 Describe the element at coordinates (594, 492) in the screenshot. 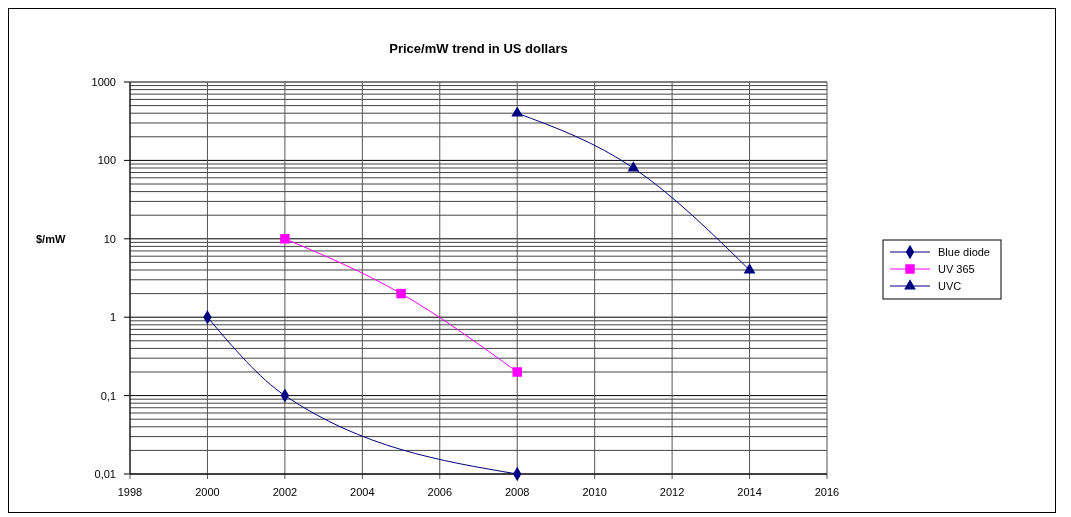

I see `x-tick-label: 2010` at that location.